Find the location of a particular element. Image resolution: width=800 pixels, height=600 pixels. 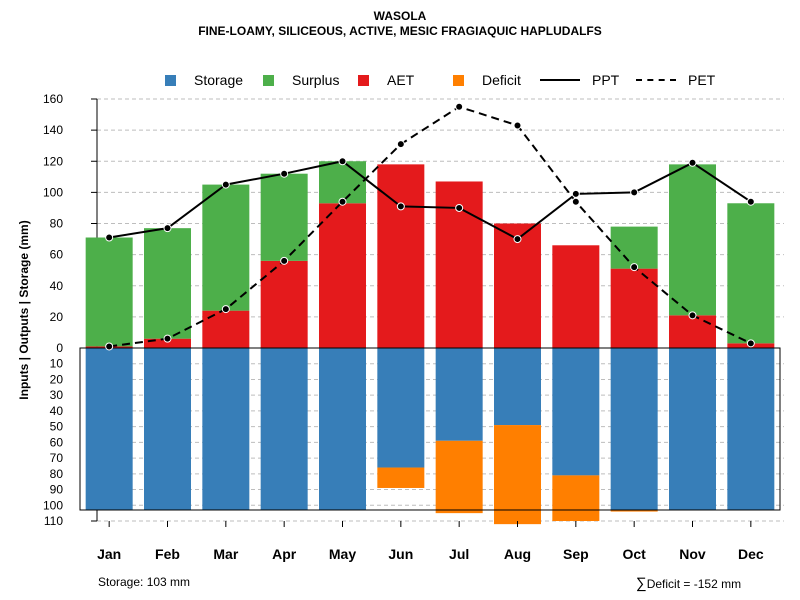

legend-label-aet: AET is located at coordinates (401, 80).